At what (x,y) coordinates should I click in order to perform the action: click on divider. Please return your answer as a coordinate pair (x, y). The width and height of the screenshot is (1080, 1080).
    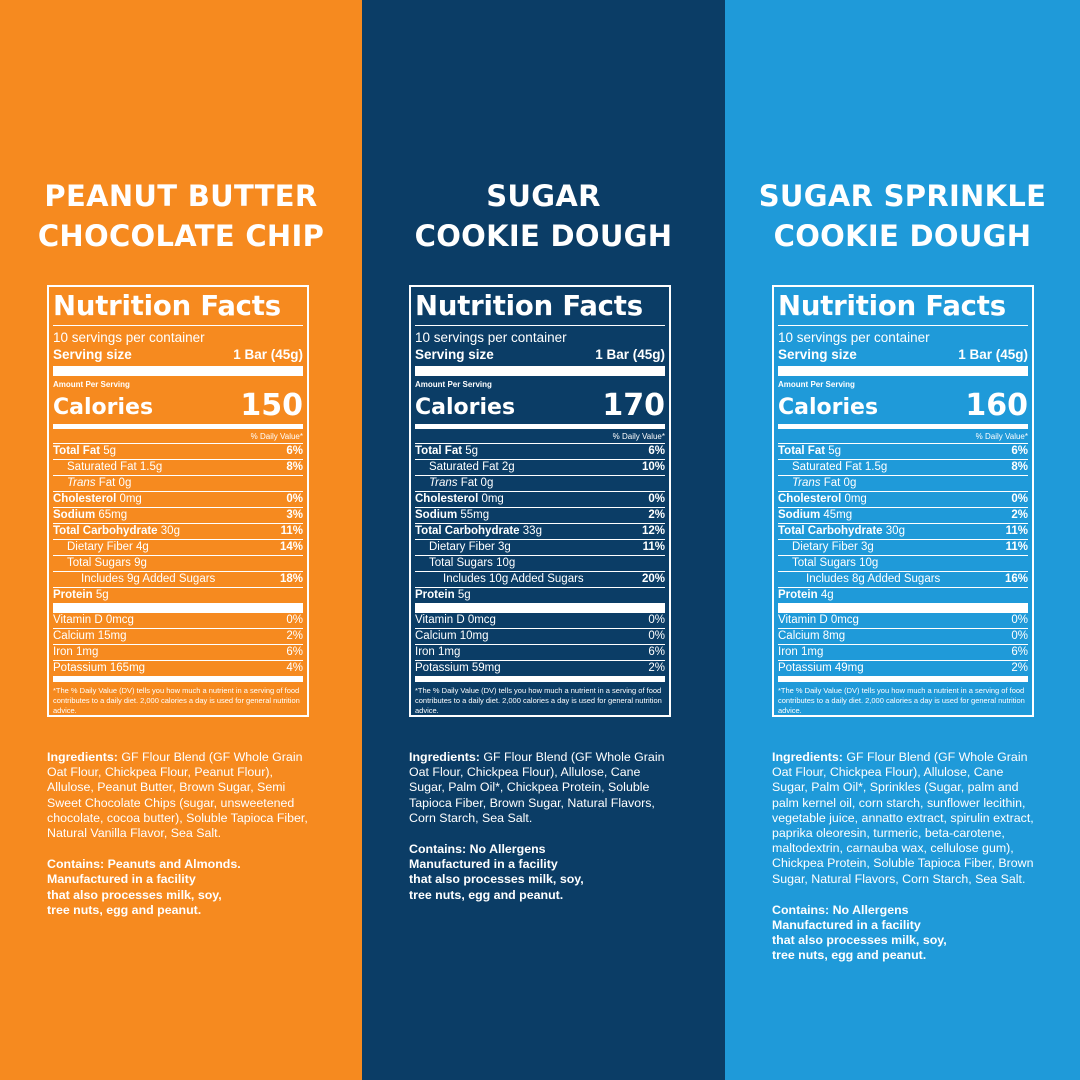
    Looking at the image, I should click on (178, 325).